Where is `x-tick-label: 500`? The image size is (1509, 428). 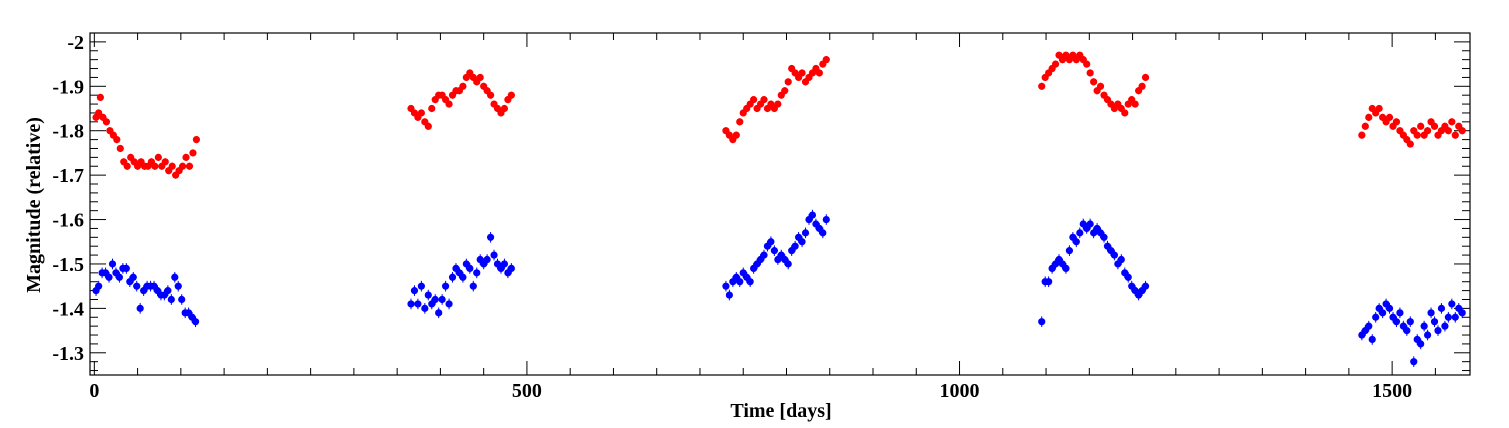
x-tick-label: 500 is located at coordinates (527, 391).